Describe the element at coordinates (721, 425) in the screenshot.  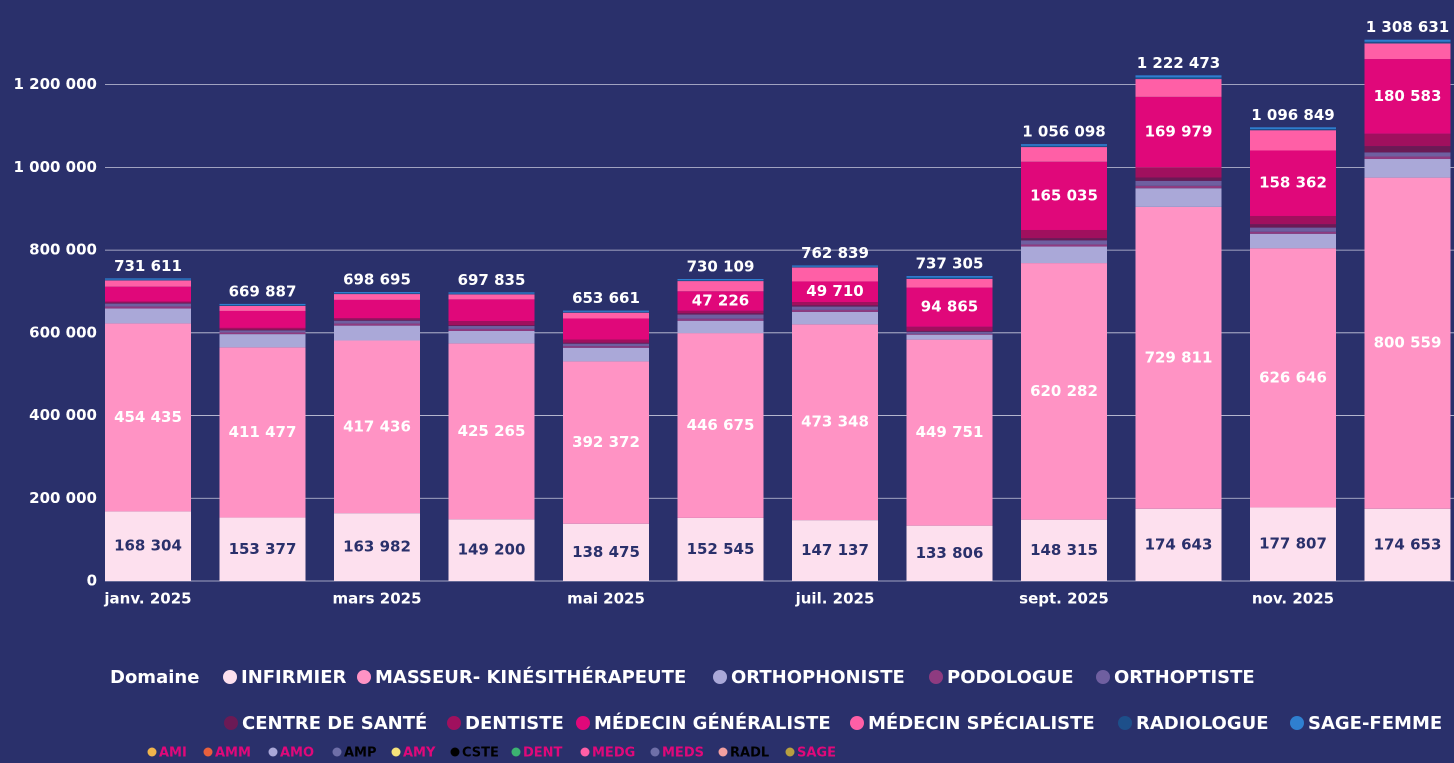
I see `data-label: 446 675` at that location.